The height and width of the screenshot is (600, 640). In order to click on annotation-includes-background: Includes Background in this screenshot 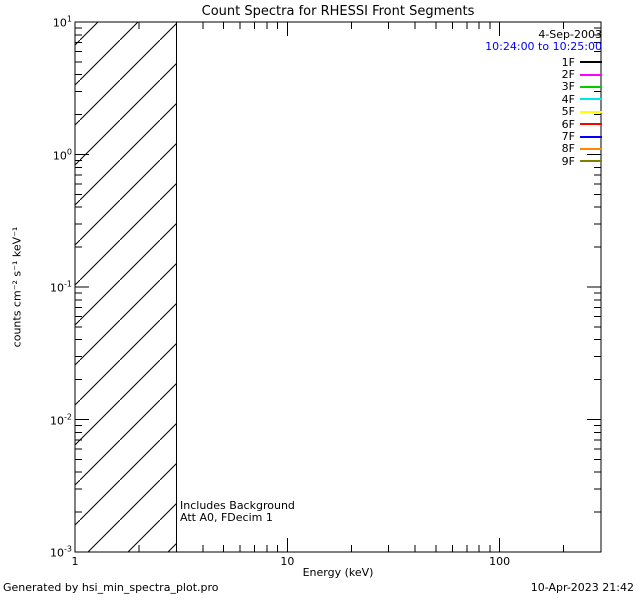, I will do `click(237, 505)`.